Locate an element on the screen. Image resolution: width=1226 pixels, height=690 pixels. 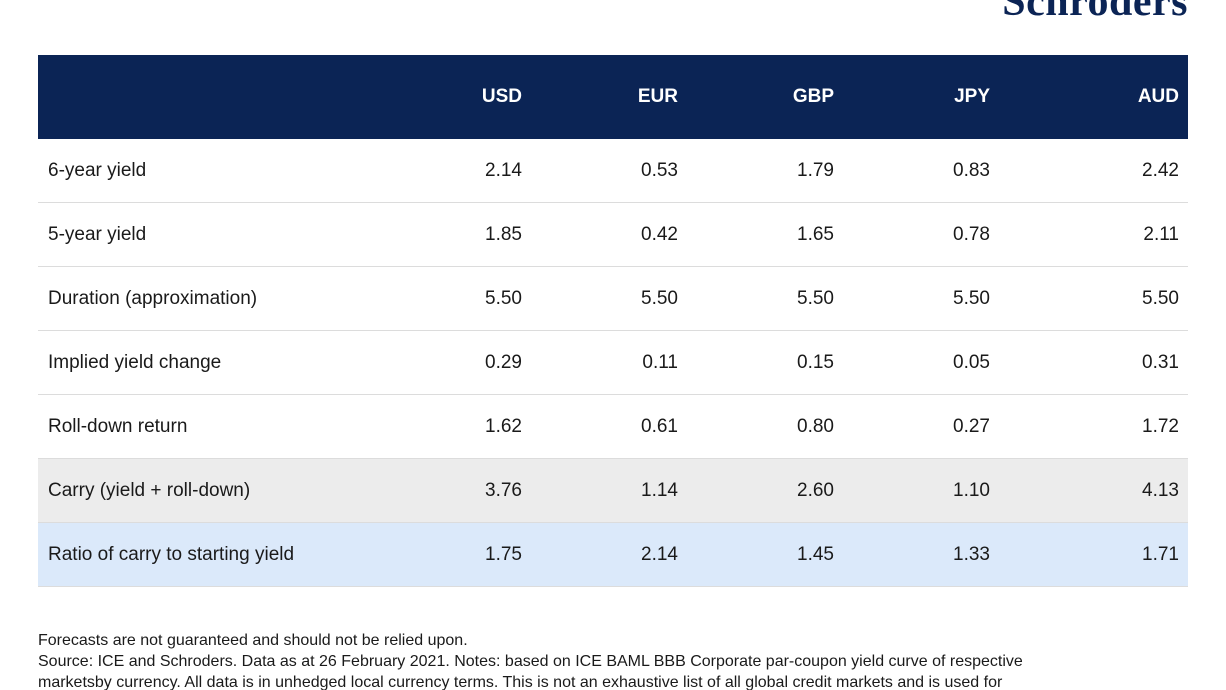
value-cell-jpy: 0.83 is located at coordinates (971, 170).